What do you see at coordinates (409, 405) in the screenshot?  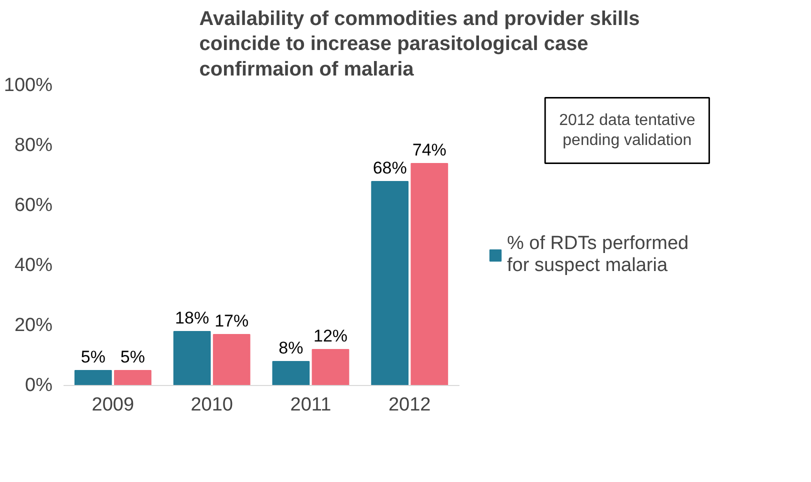 I see `x-tick-label: 2012` at bounding box center [409, 405].